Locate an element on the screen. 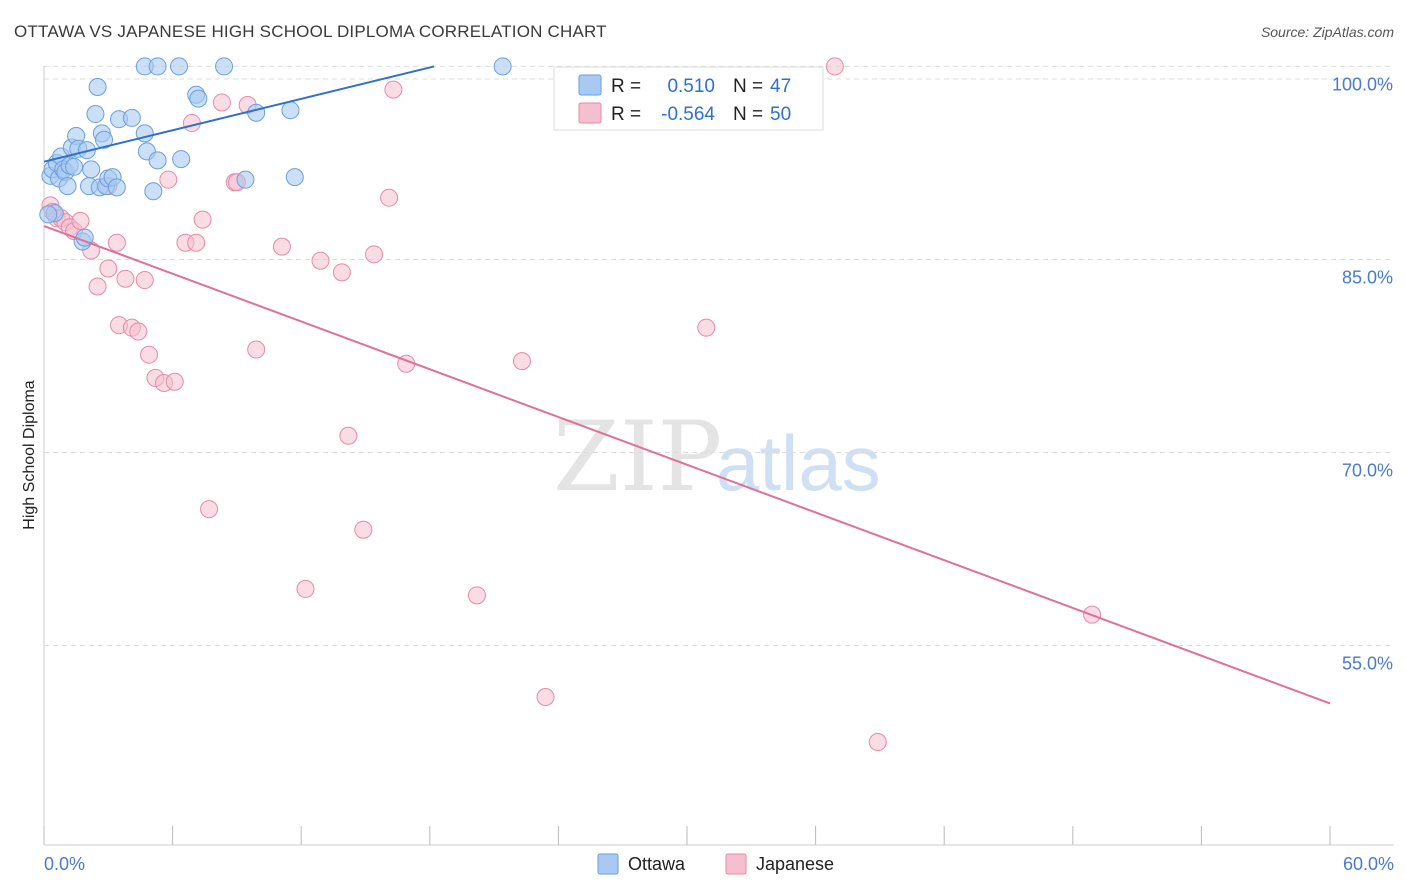 This screenshot has height=892, width=1406. legend-n-label-ottawa: N = is located at coordinates (748, 86).